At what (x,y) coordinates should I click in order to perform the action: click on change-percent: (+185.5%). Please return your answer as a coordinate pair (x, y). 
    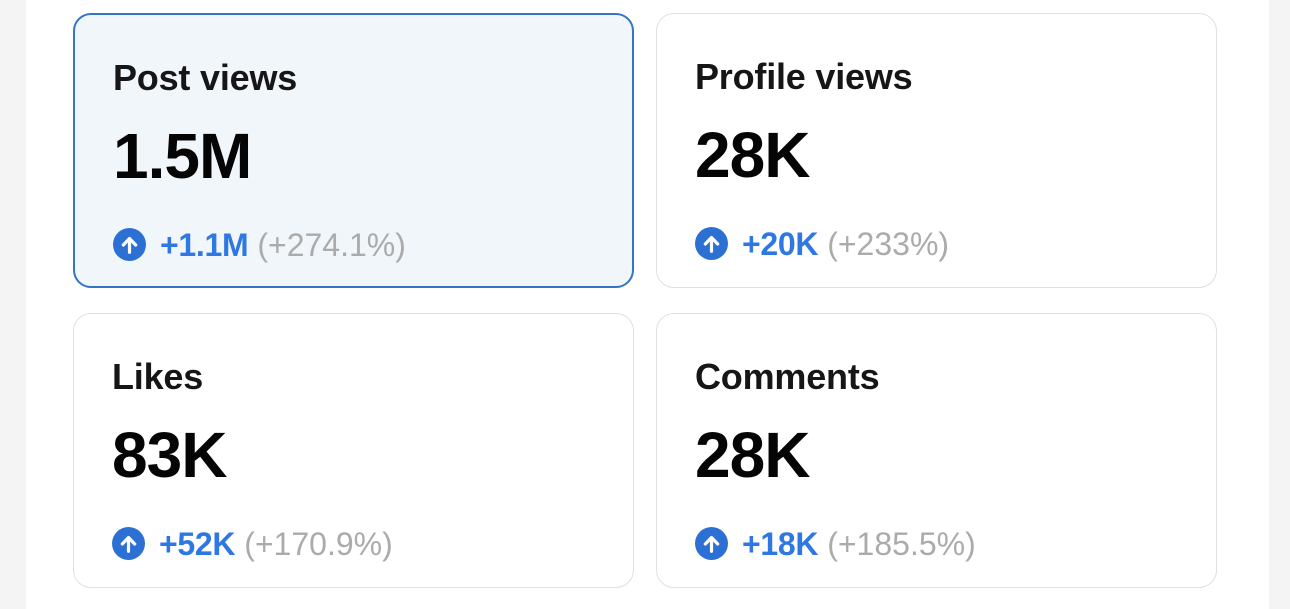
    Looking at the image, I should click on (901, 543).